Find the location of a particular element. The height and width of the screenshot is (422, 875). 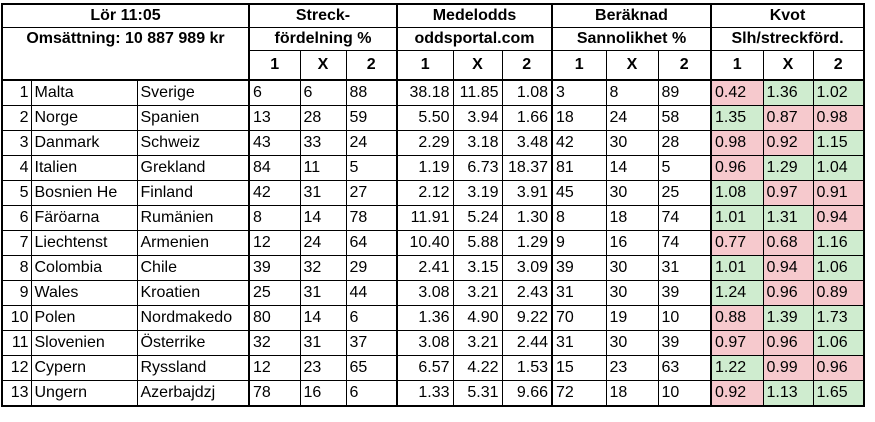

probability-value: 58 is located at coordinates (684, 118).